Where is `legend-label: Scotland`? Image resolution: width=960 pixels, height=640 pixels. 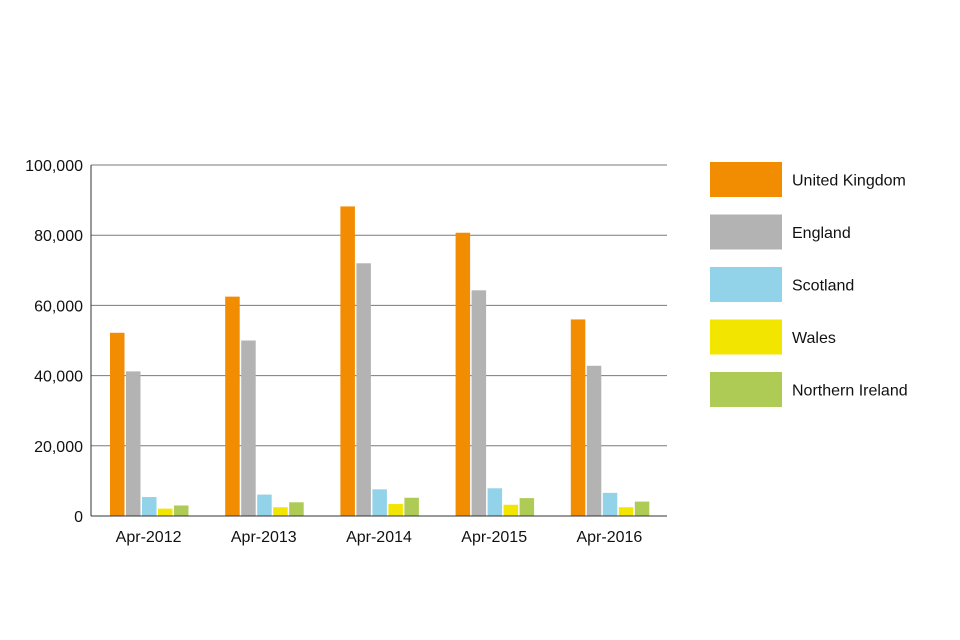 legend-label: Scotland is located at coordinates (823, 286).